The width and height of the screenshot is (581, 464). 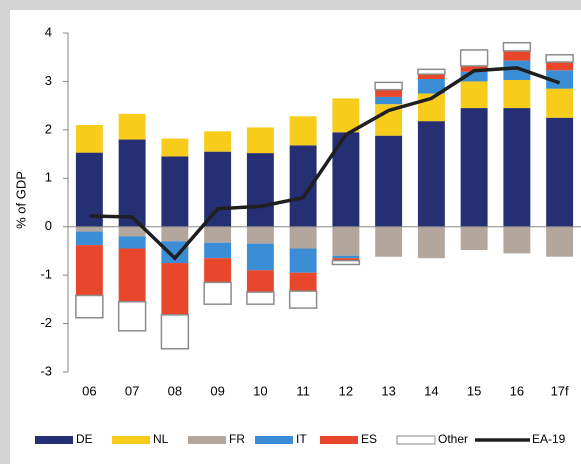 What do you see at coordinates (560, 390) in the screenshot?
I see `x-tick-label: 17f` at bounding box center [560, 390].